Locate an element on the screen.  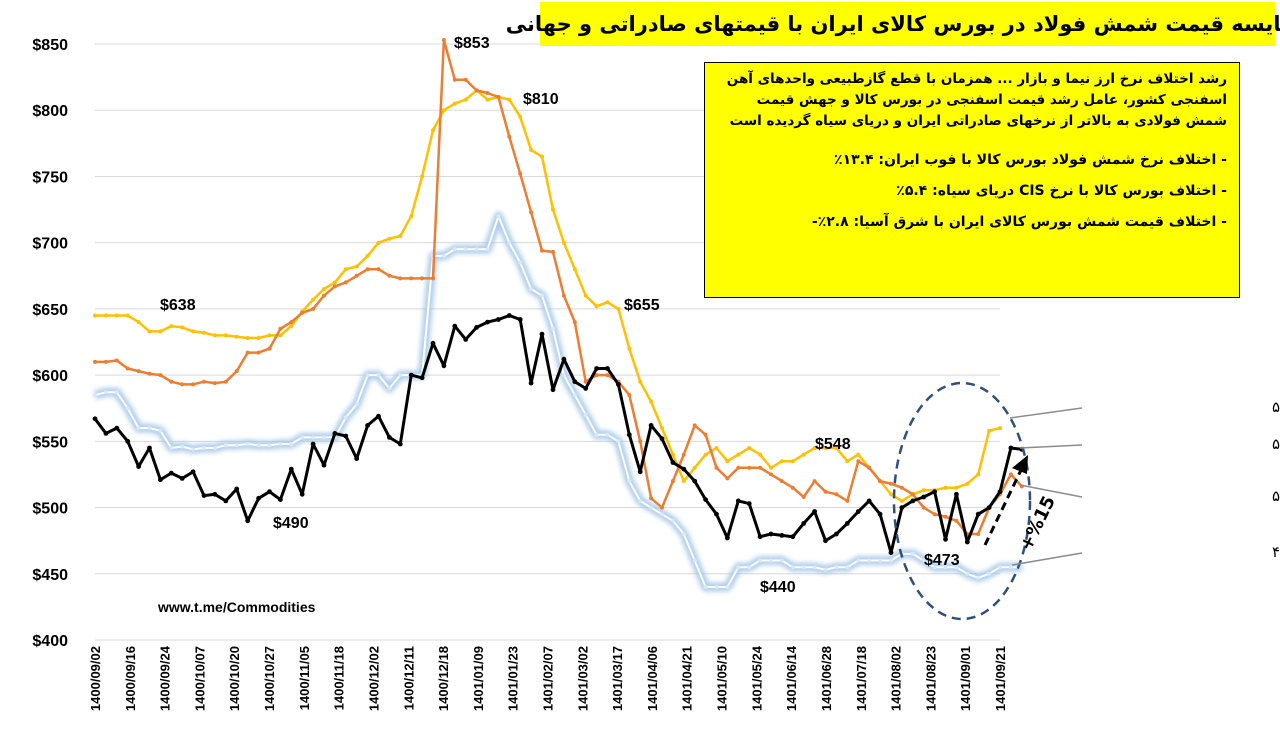
y-tick-label: $650 is located at coordinates (50, 310).